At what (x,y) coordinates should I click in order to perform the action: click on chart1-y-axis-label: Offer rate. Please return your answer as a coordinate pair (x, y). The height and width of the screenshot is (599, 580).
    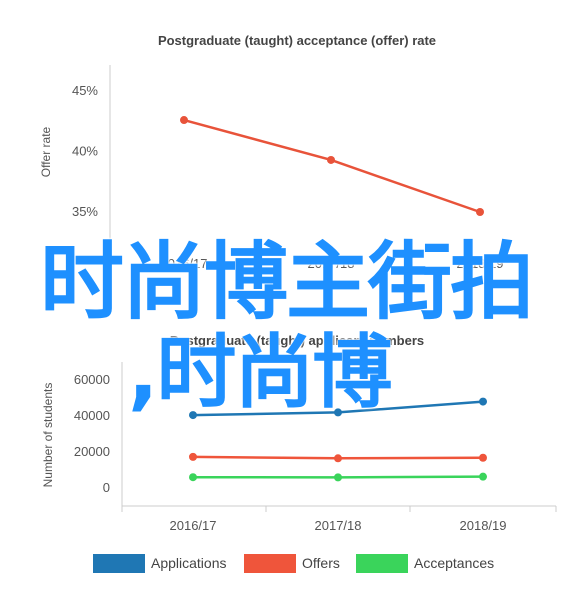
    Looking at the image, I should click on (46, 151).